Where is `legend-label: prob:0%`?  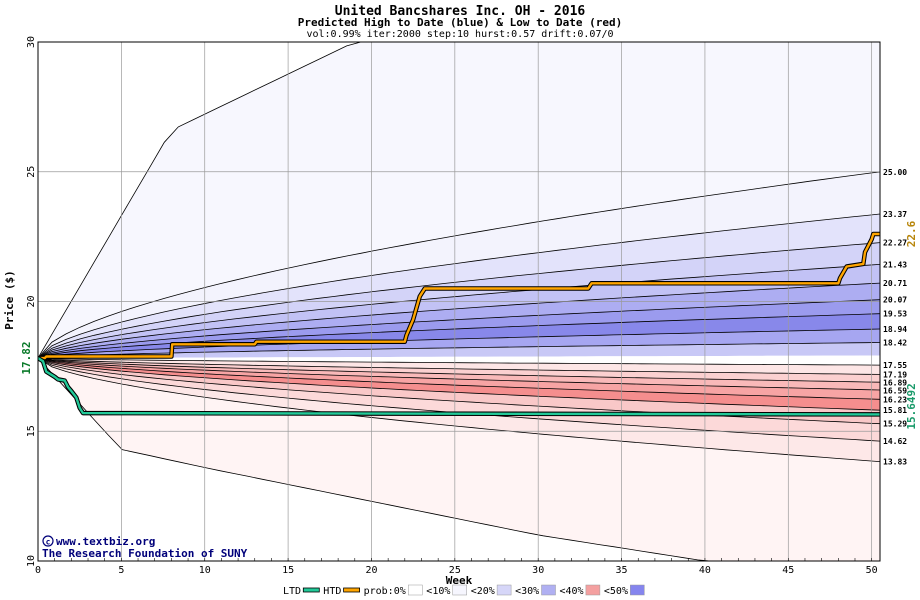 legend-label: prob:0% is located at coordinates (385, 591).